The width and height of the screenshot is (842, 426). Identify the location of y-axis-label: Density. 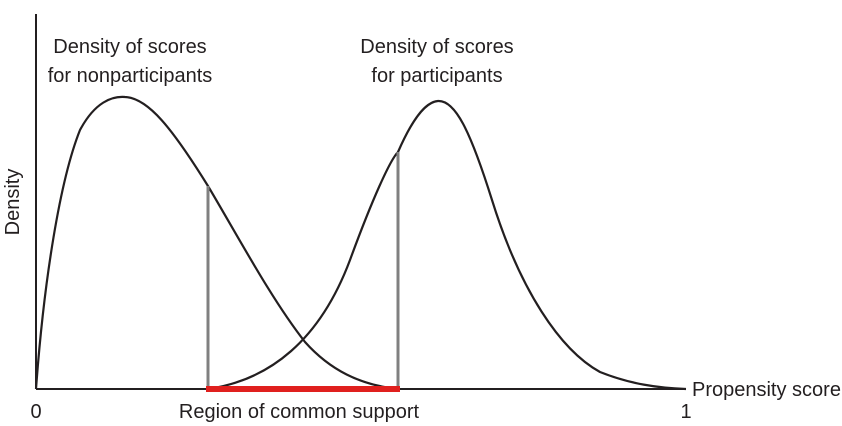
(13, 202).